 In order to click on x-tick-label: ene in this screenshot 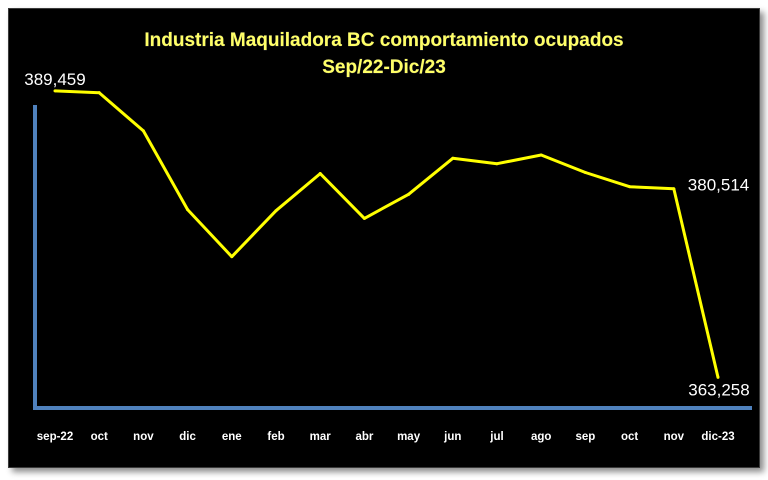, I will do `click(232, 437)`.